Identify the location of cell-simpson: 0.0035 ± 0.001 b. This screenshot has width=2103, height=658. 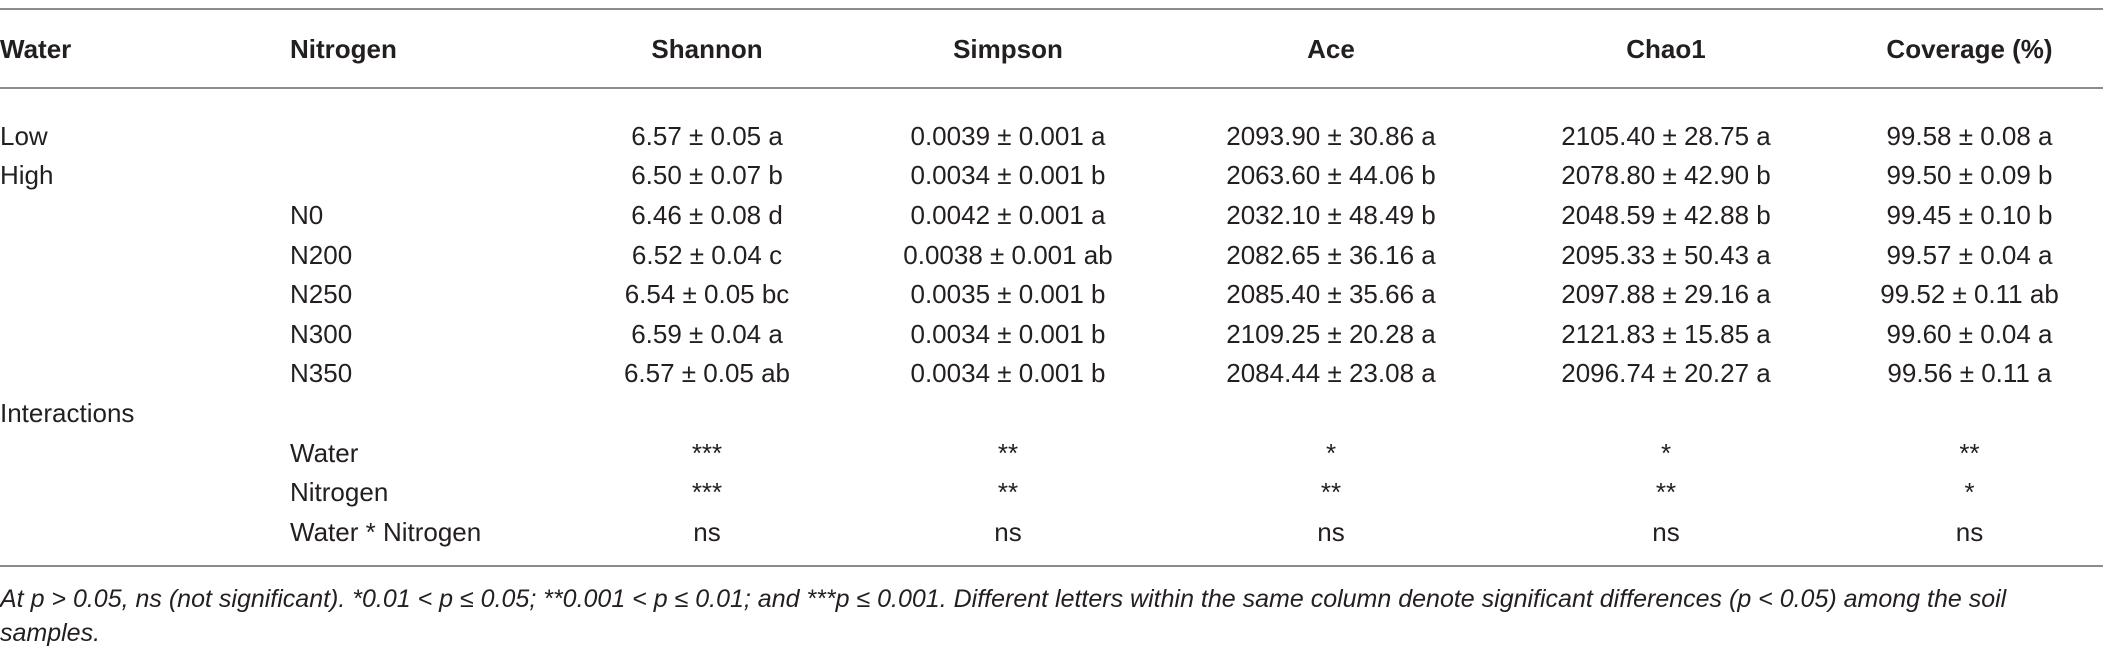
(1008, 294).